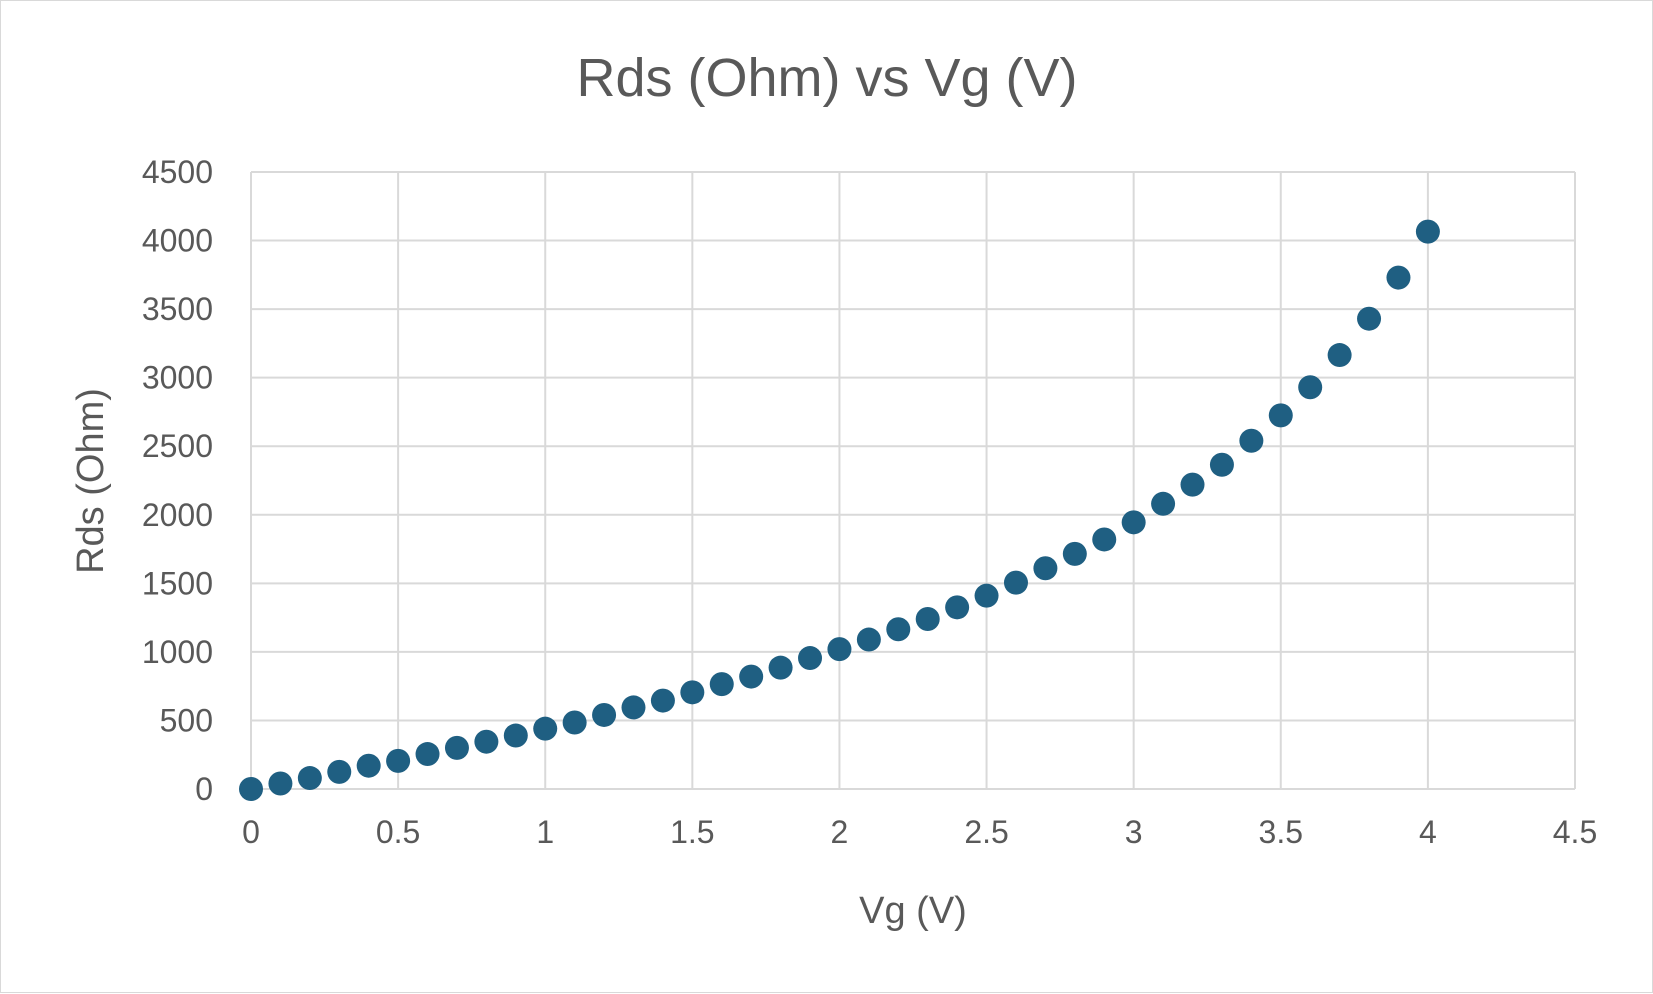 The image size is (1653, 994). What do you see at coordinates (177, 241) in the screenshot?
I see `y-tick-label: 4000` at bounding box center [177, 241].